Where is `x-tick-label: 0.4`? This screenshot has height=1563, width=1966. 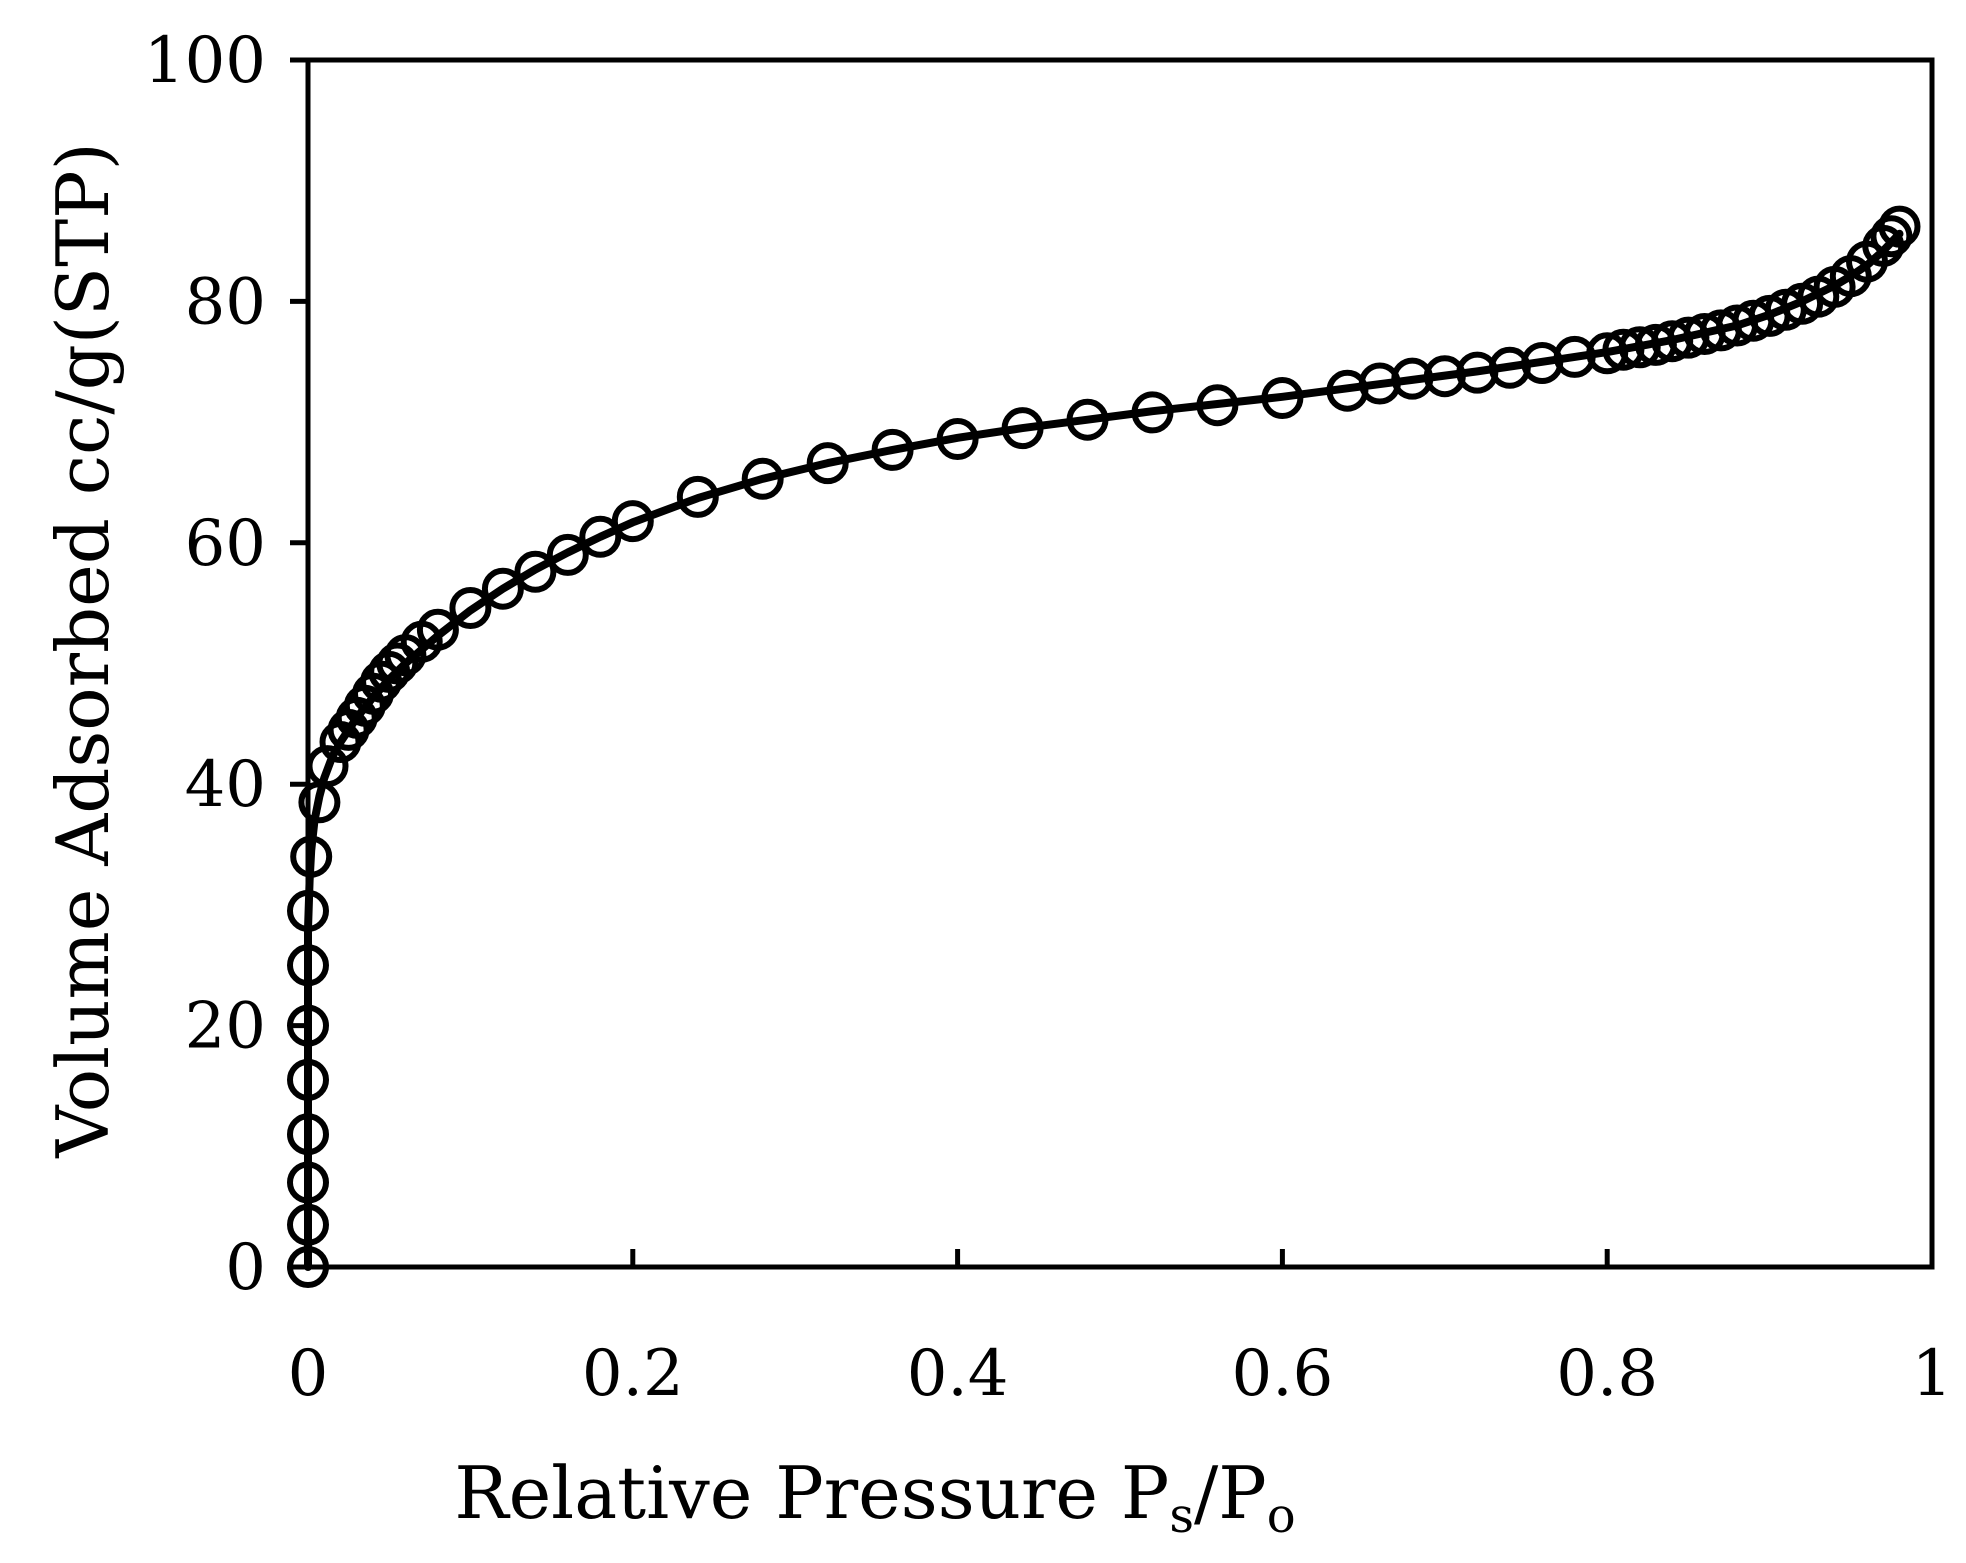 x-tick-label: 0.4 is located at coordinates (958, 1374).